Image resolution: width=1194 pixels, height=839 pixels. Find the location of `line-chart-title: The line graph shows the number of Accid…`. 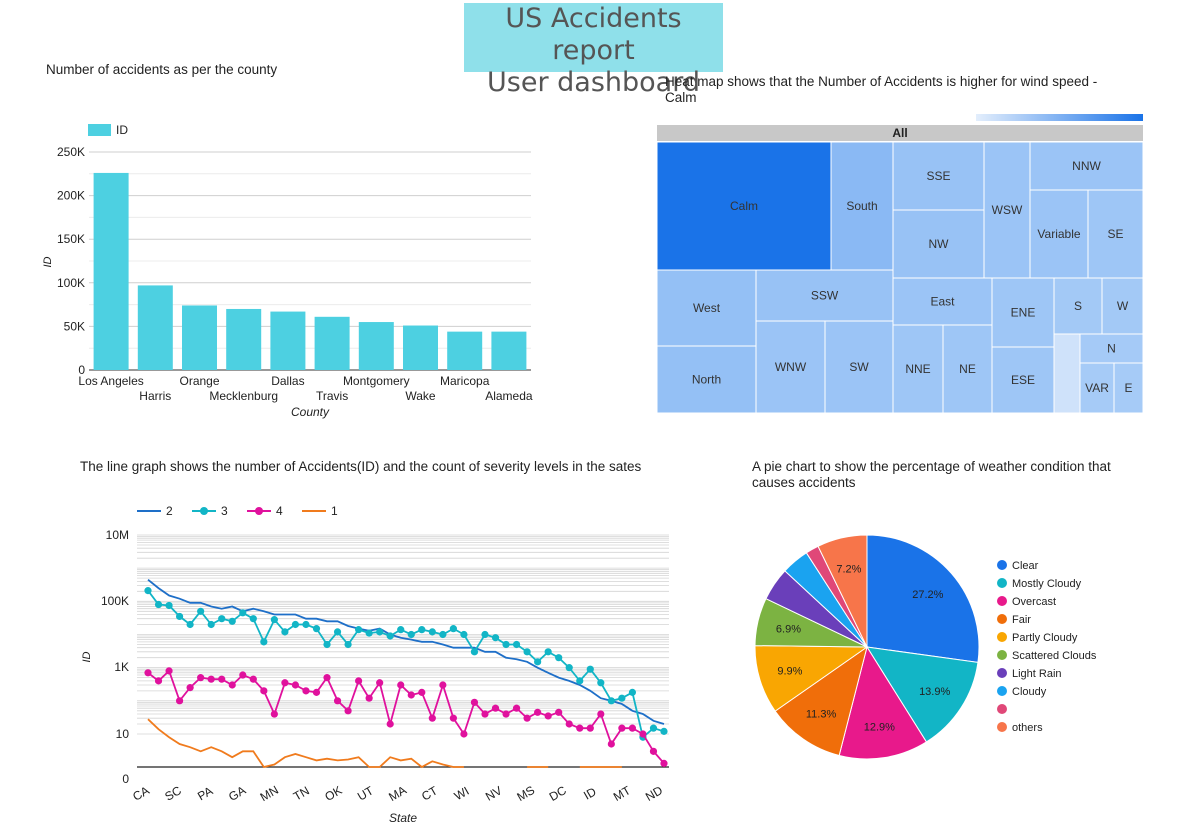

line-chart-title: The line graph shows the number of Accid… is located at coordinates (361, 466).